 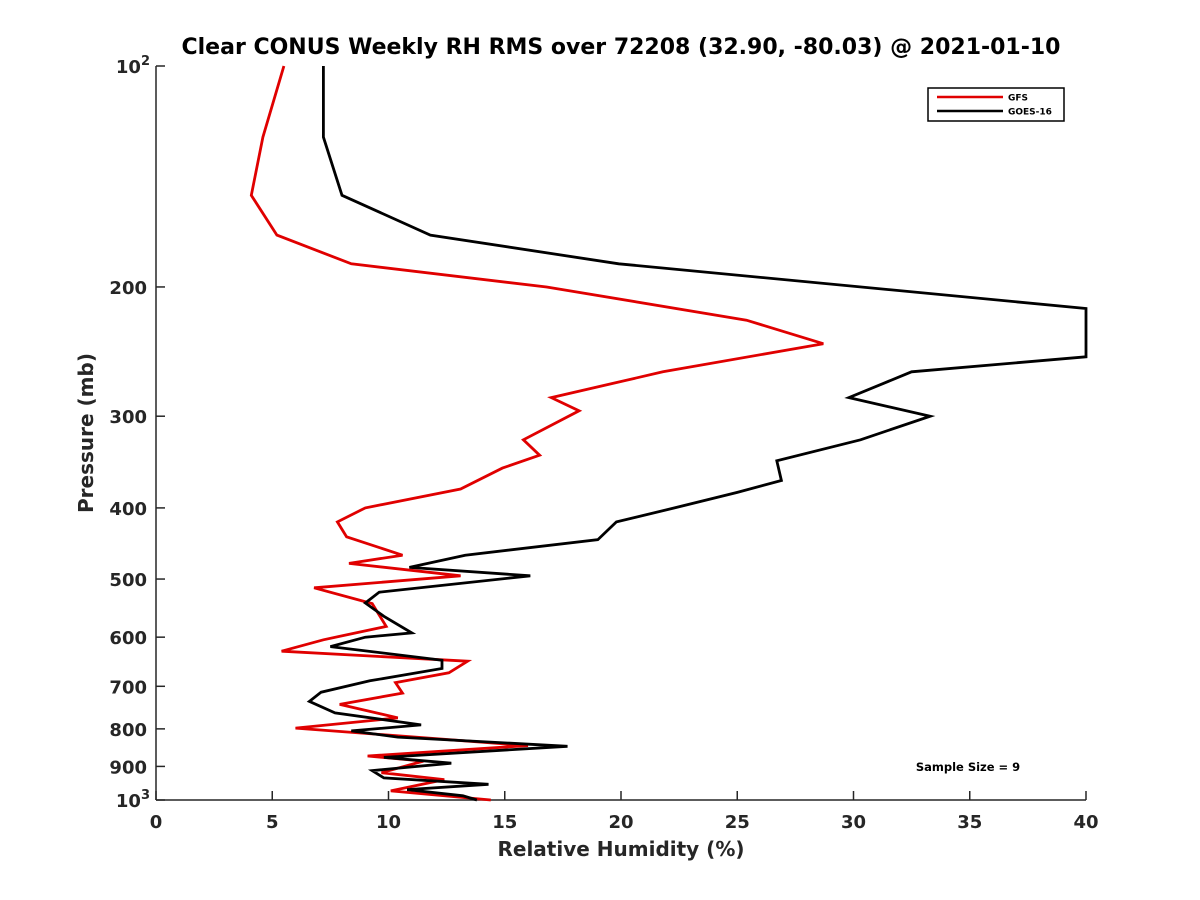 I want to click on legend: GFS GOES-16, so click(x=996, y=104).